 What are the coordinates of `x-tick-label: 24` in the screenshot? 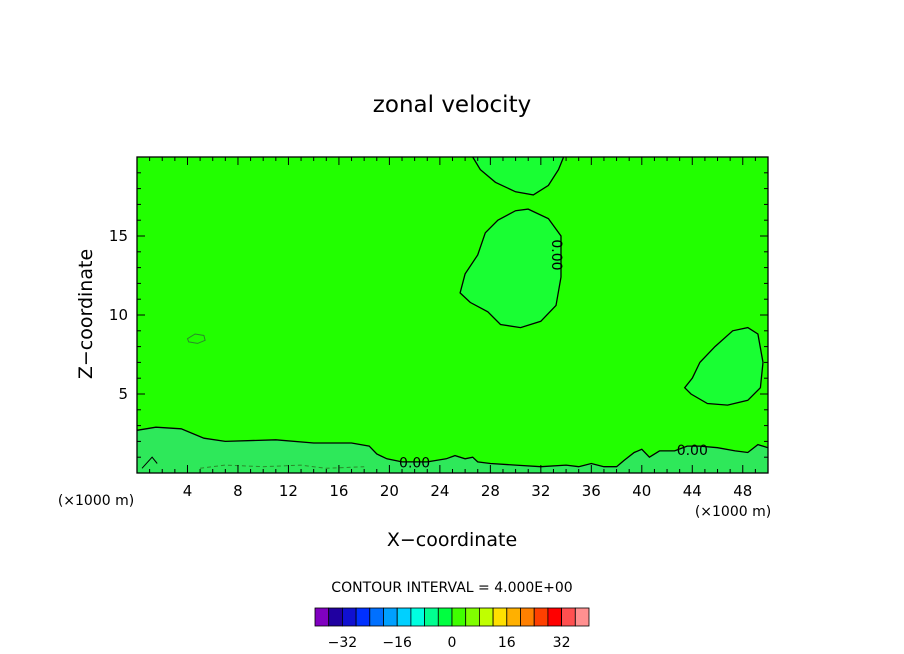 It's located at (439, 491).